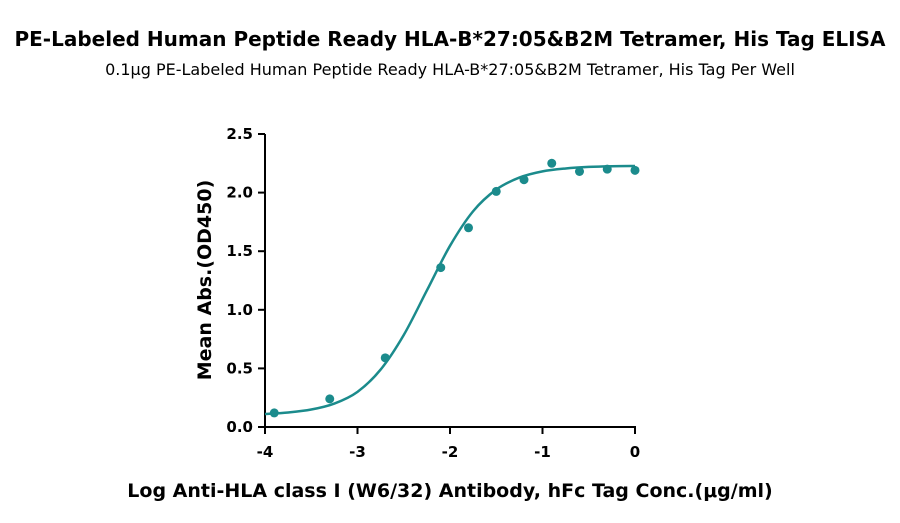 The image size is (900, 523). I want to click on x-tick-label: -4, so click(265, 452).